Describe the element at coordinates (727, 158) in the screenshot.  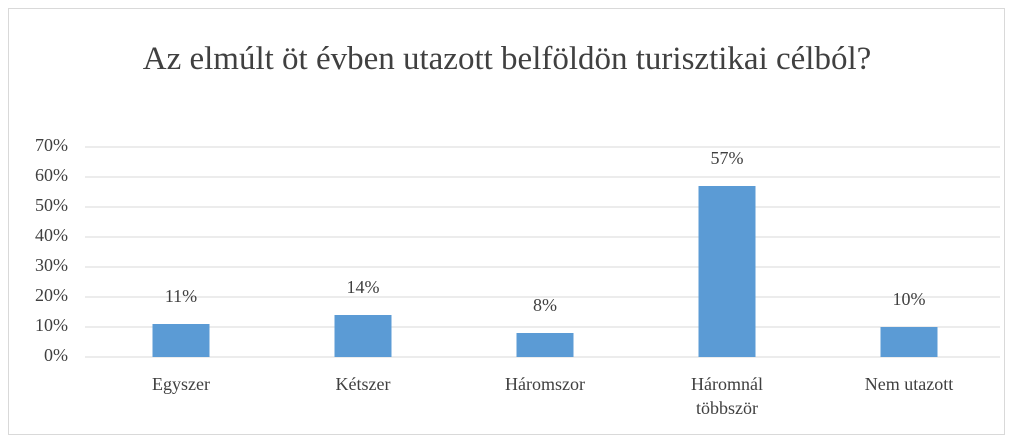
I see `data-label: 57%` at that location.